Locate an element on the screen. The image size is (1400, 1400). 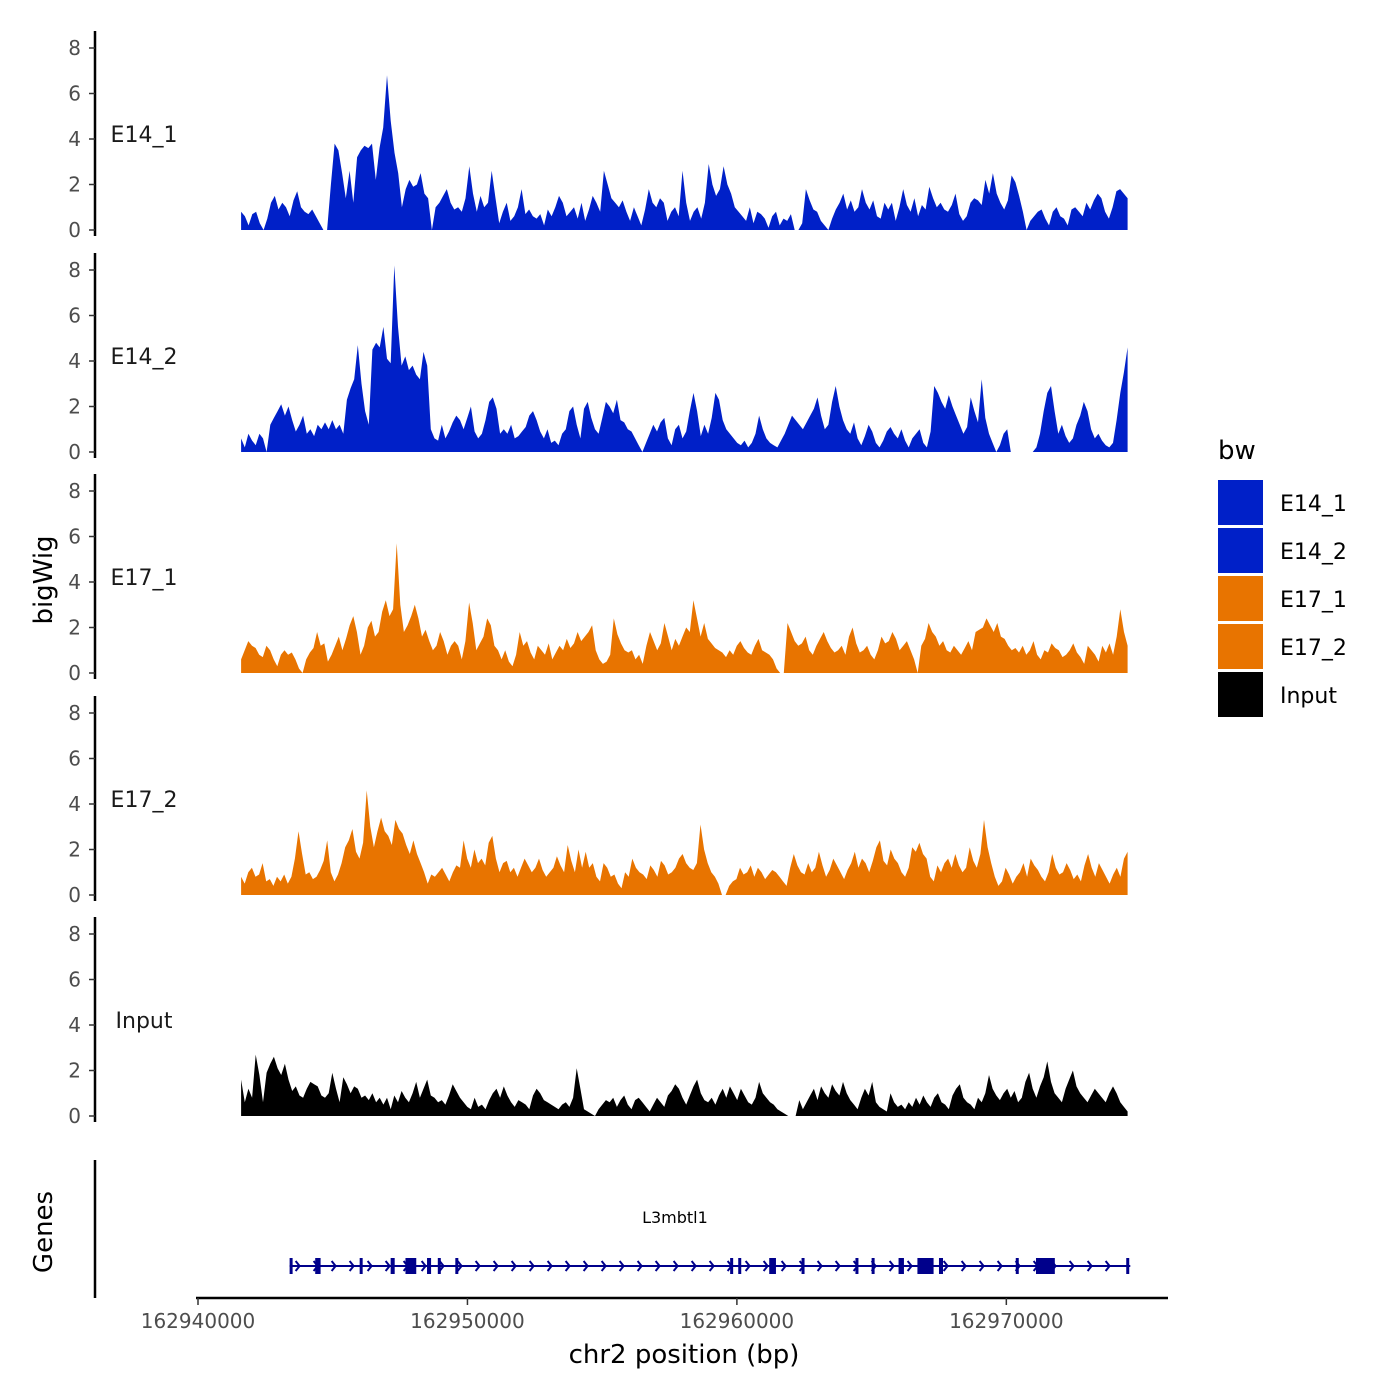
x-tick-label: 162970000 is located at coordinates (1006, 1321).